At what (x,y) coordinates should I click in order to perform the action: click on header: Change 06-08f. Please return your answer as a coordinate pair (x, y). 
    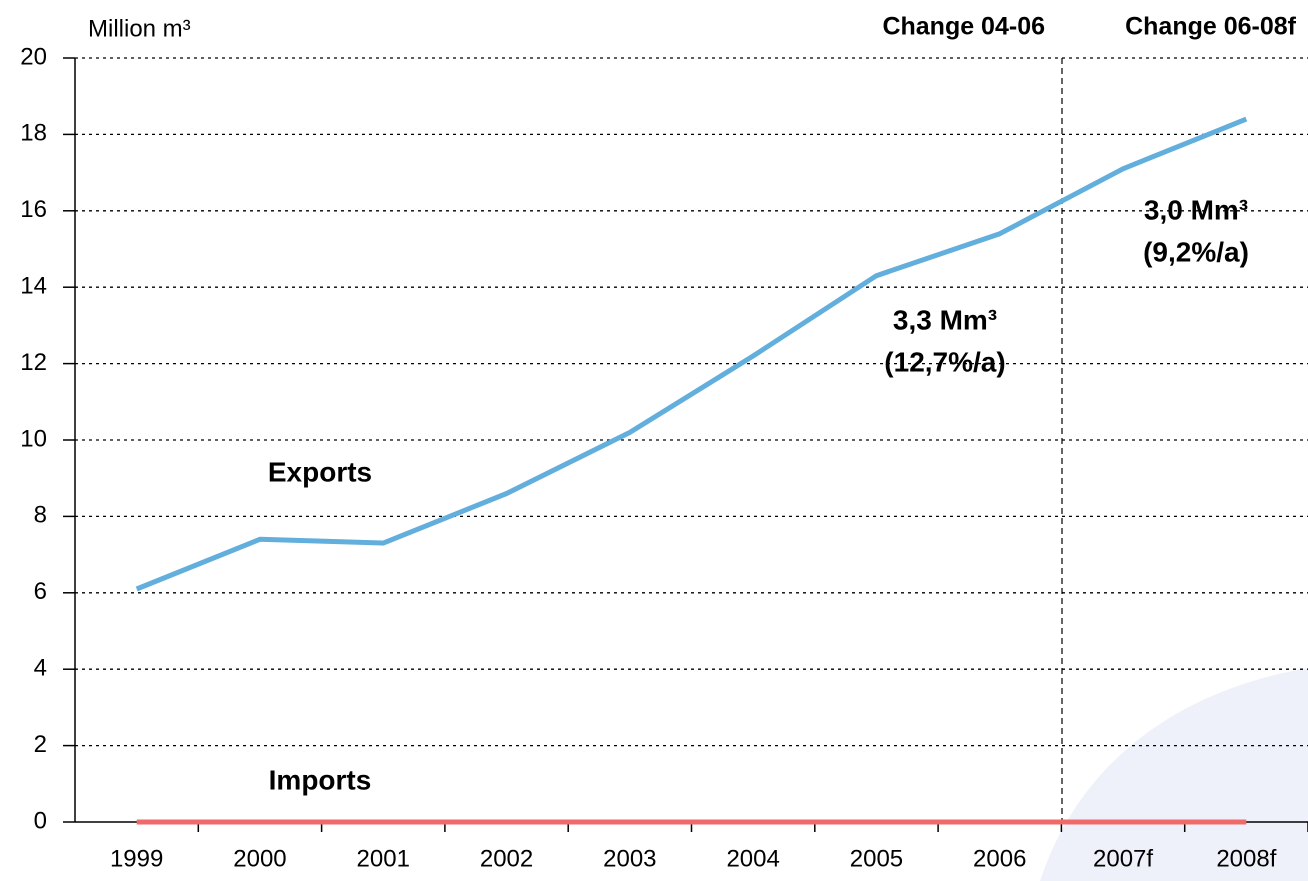
    Looking at the image, I should click on (1211, 27).